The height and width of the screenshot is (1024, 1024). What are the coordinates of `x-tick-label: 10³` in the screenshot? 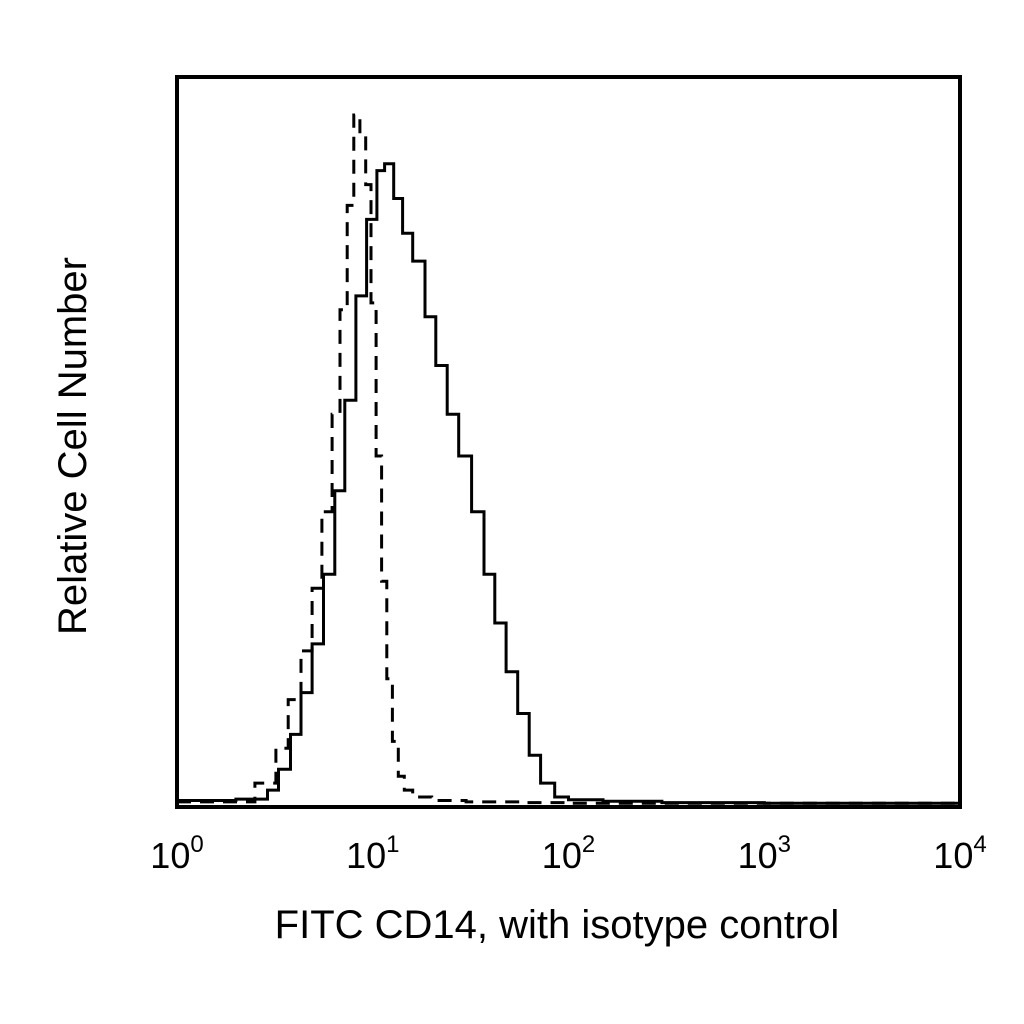 It's located at (764, 853).